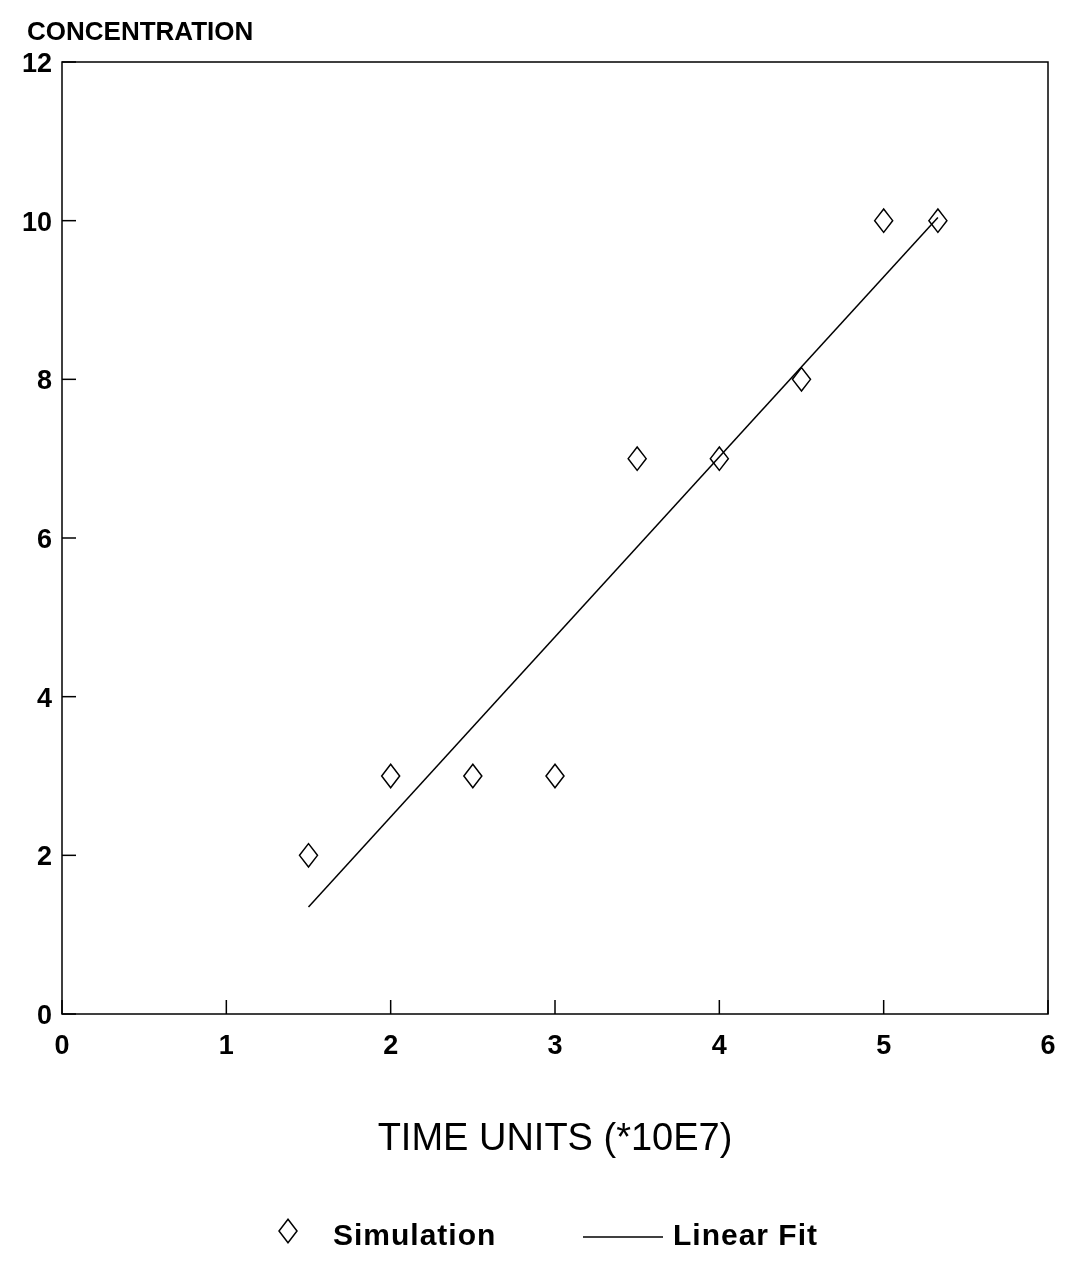 Image resolution: width=1065 pixels, height=1265 pixels. What do you see at coordinates (746, 1234) in the screenshot?
I see `legend-label: Linear Fit` at bounding box center [746, 1234].